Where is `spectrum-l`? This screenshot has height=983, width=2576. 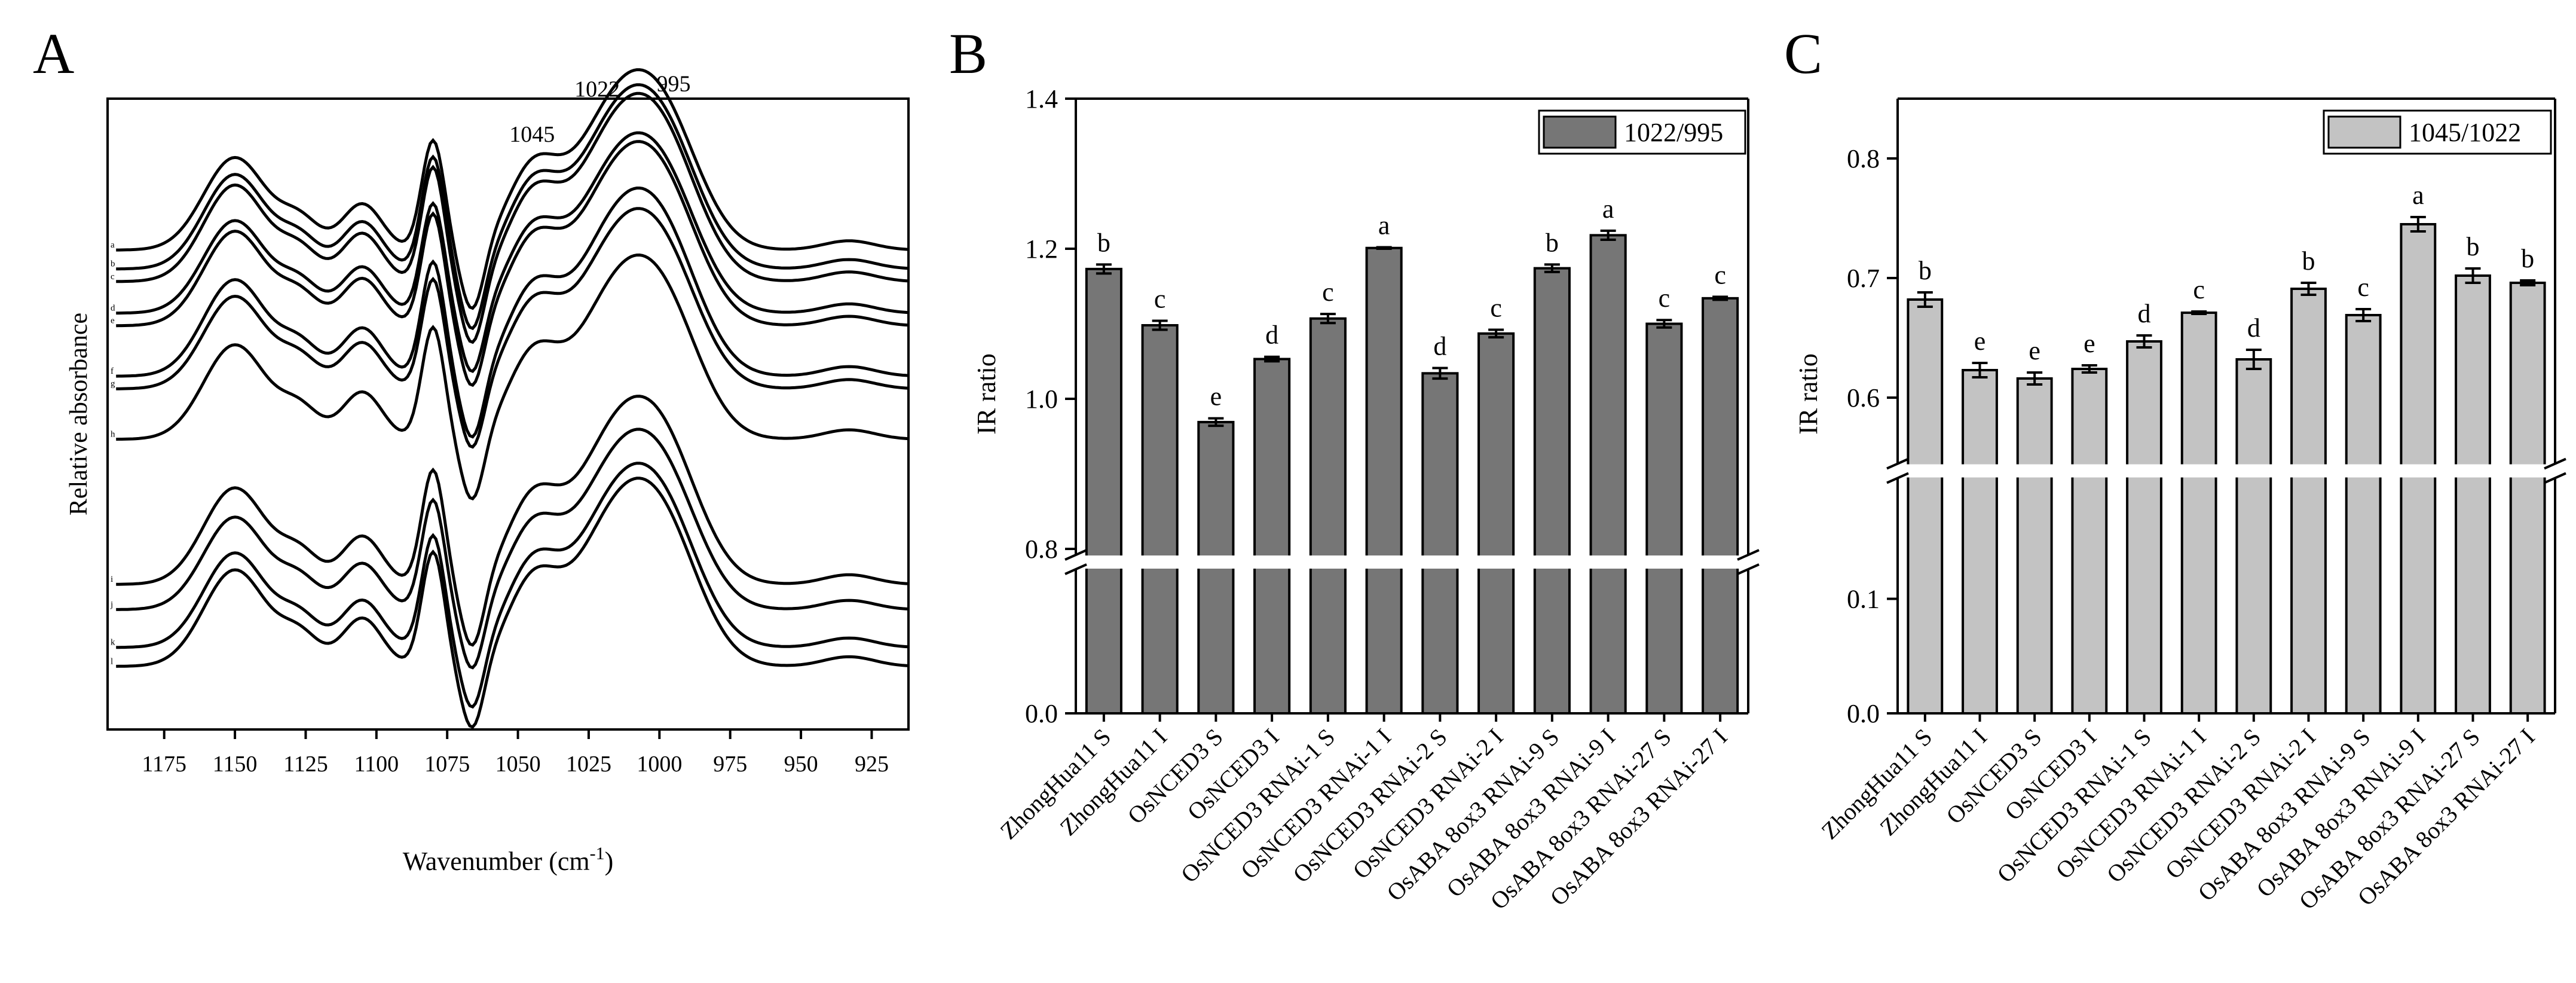 spectrum-l is located at coordinates (512, 603).